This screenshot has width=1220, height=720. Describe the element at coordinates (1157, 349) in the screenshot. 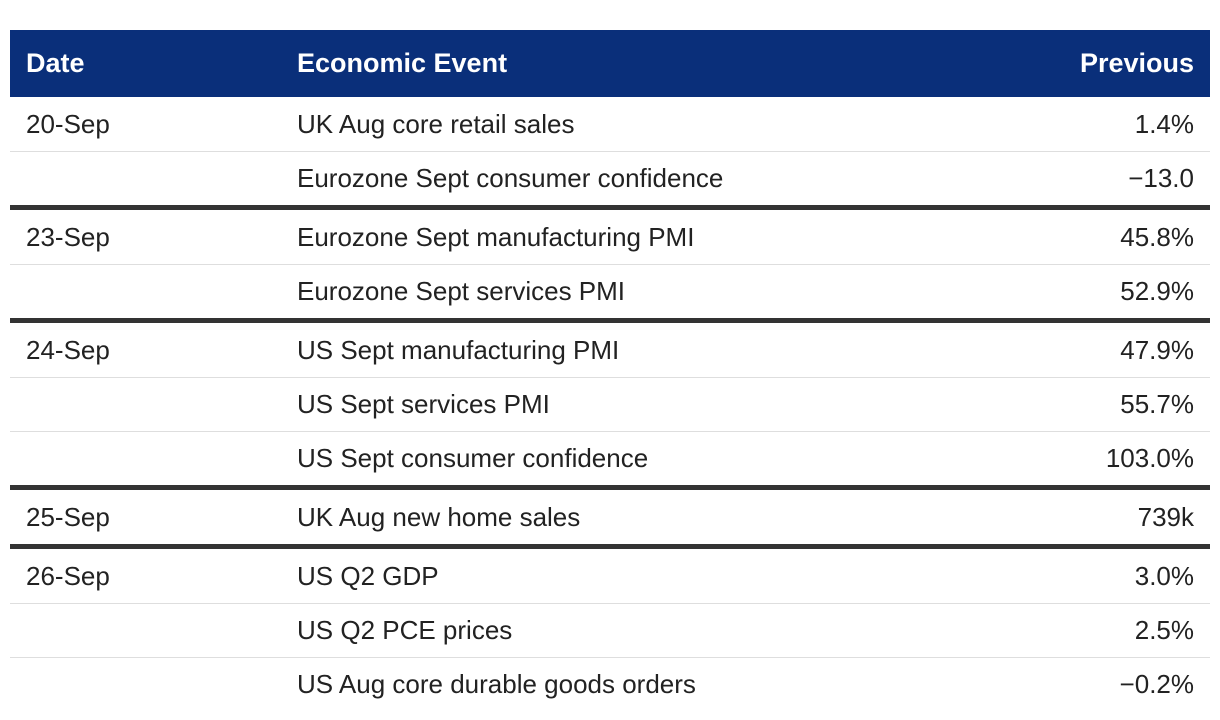

I see `row-previous: 47.9%` at that location.